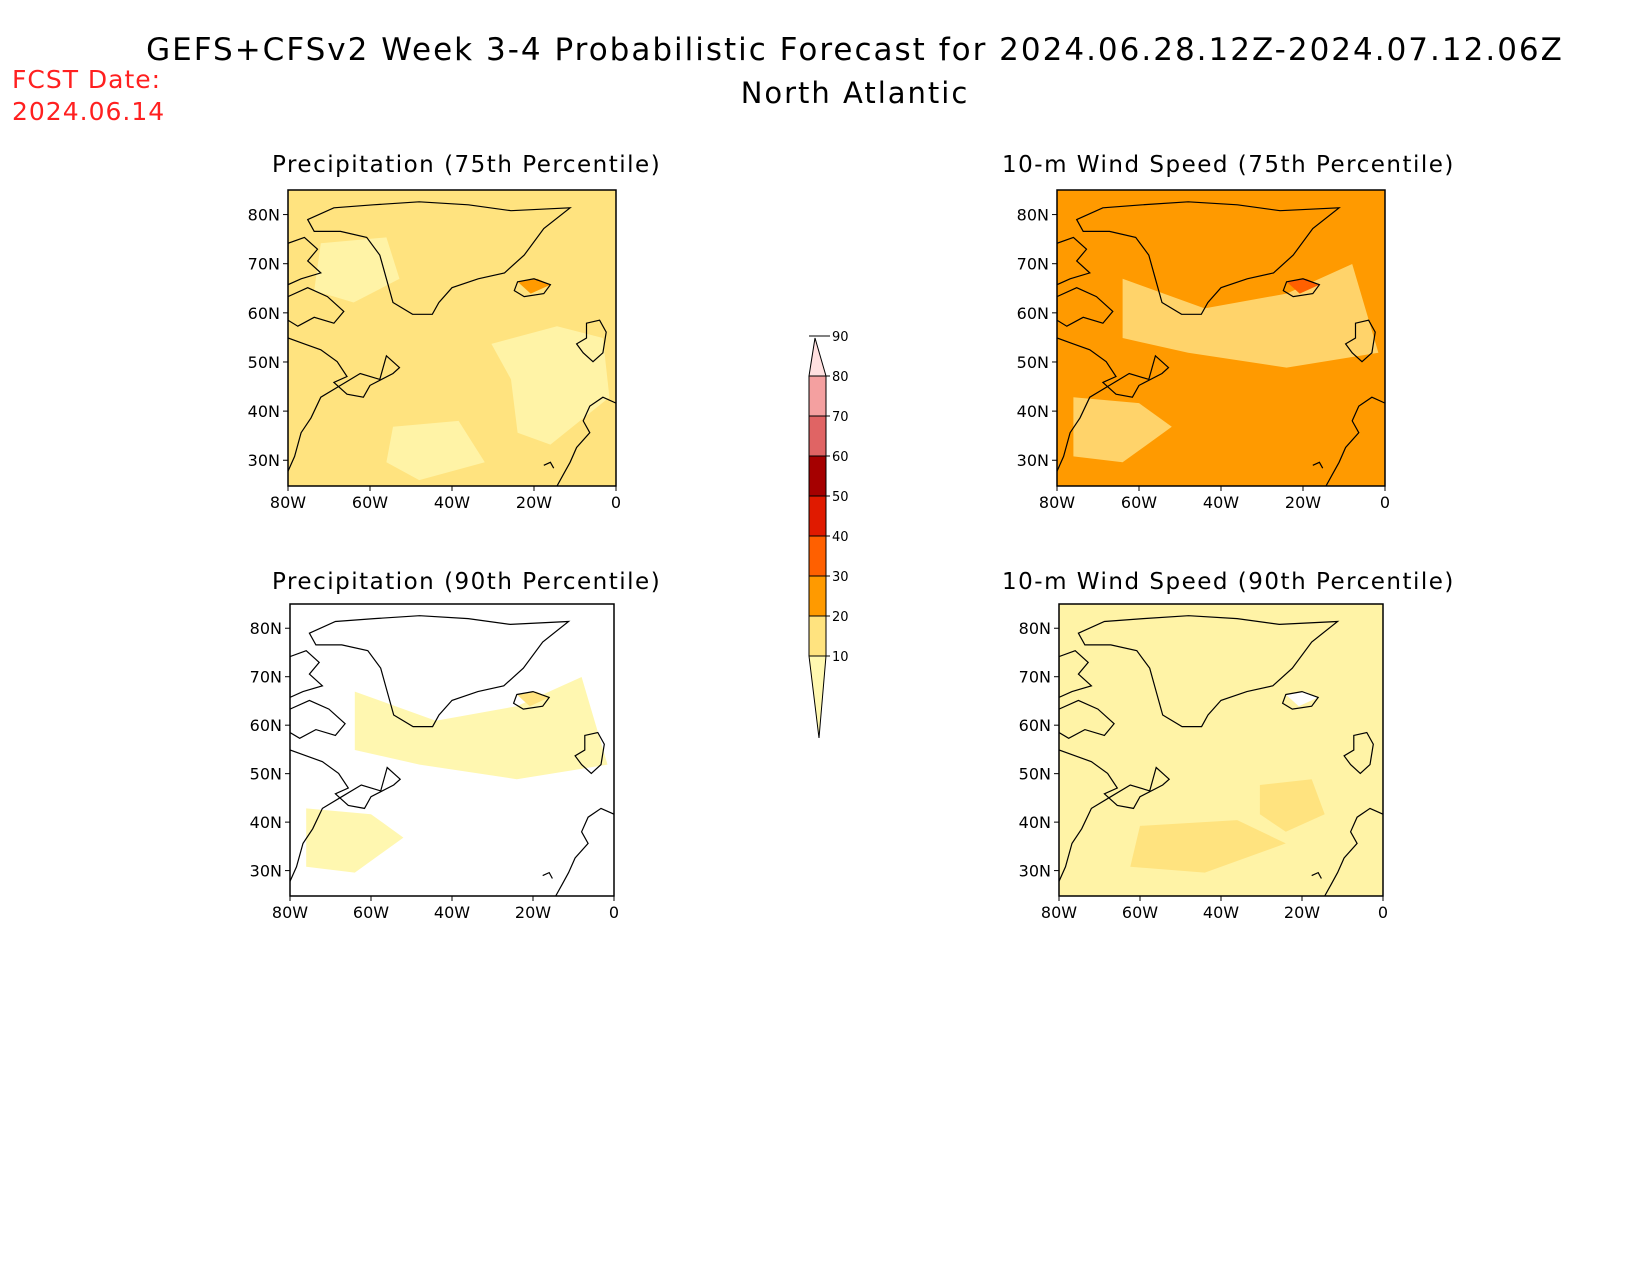  What do you see at coordinates (840, 337) in the screenshot?
I see `colorbar-tick-label: 90` at bounding box center [840, 337].